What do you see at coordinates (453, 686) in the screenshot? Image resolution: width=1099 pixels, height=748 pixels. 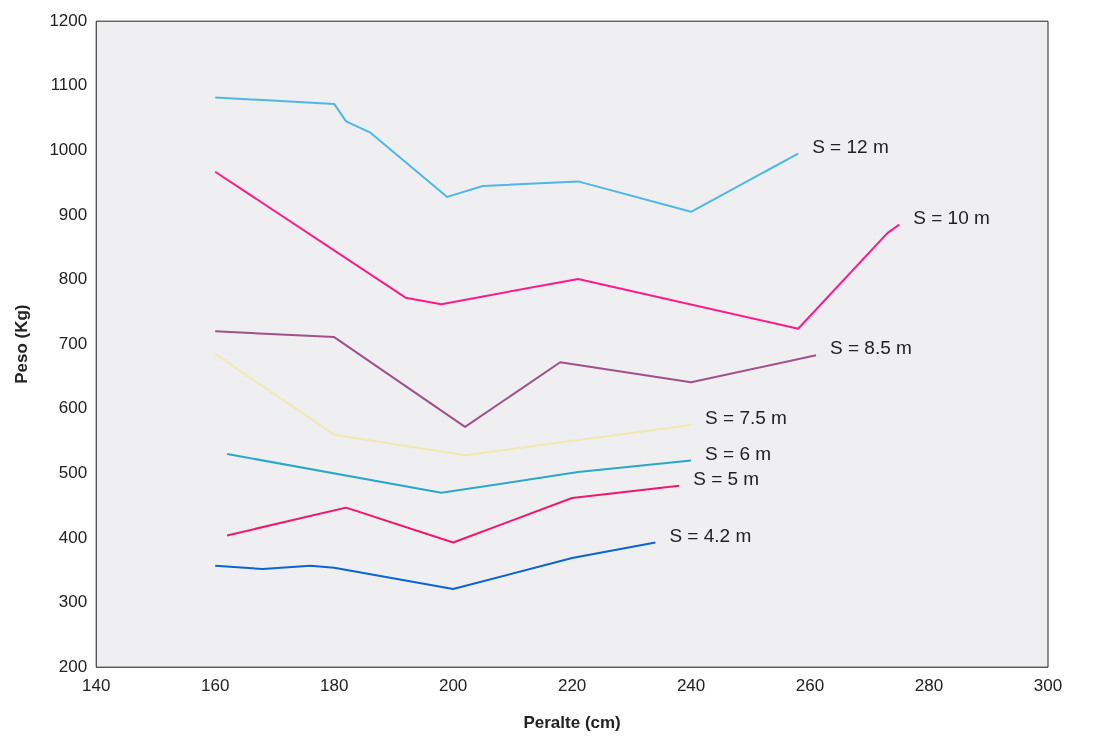 I see `x-tick-label: 200` at bounding box center [453, 686].